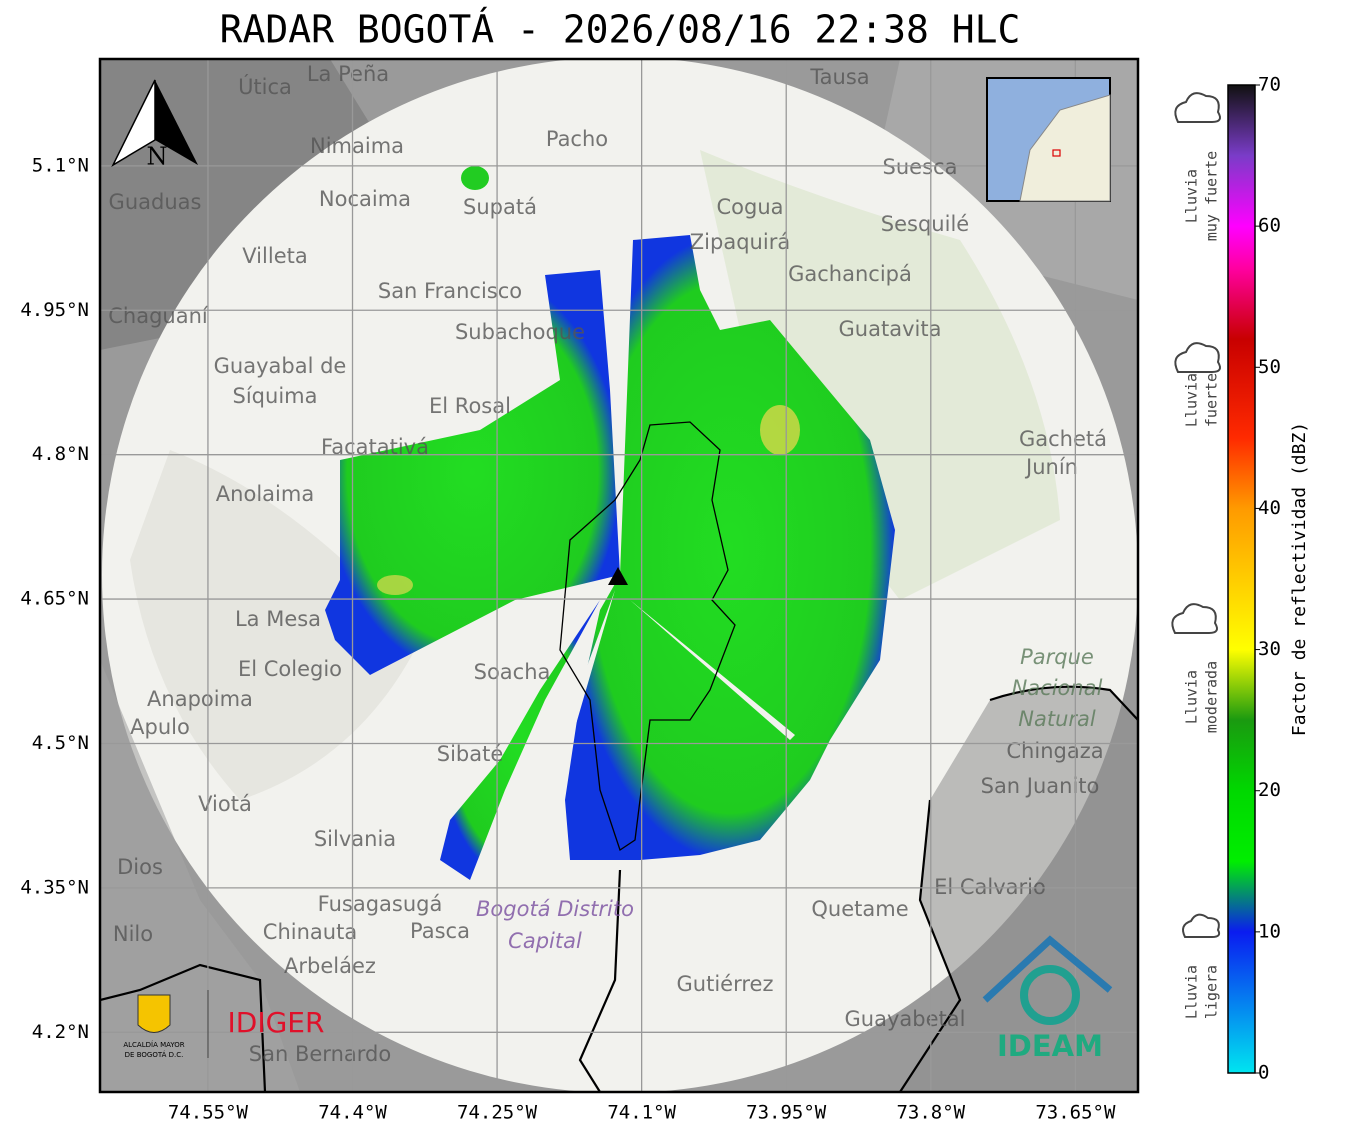 Image resolution: width=1349 pixels, height=1143 pixels. I want to click on place-label: El Rosal, so click(470, 406).